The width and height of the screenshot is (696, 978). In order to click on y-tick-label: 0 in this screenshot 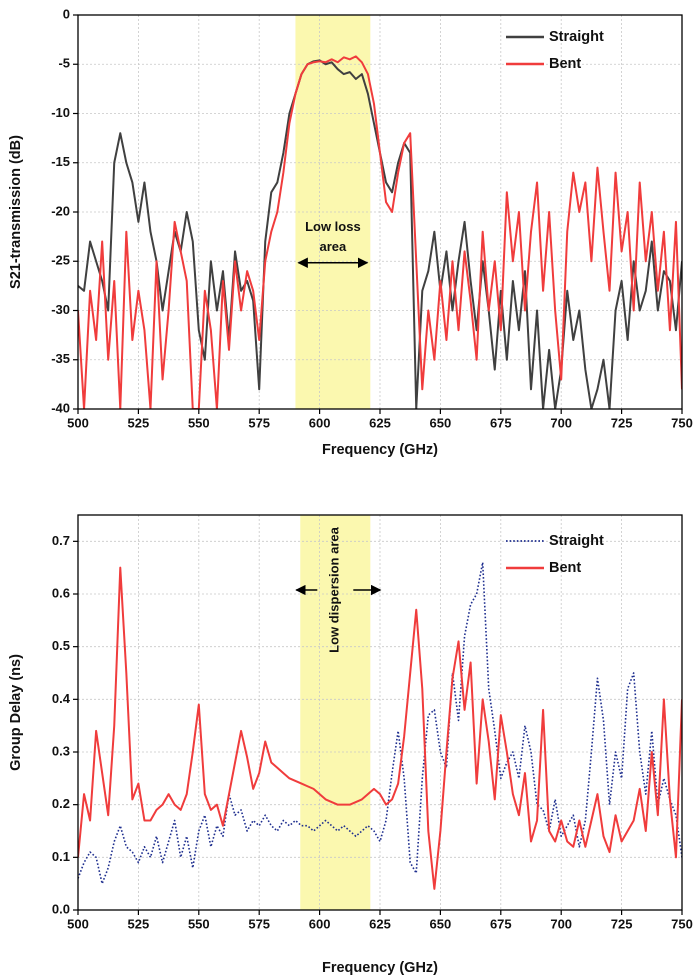, I will do `click(66, 13)`.